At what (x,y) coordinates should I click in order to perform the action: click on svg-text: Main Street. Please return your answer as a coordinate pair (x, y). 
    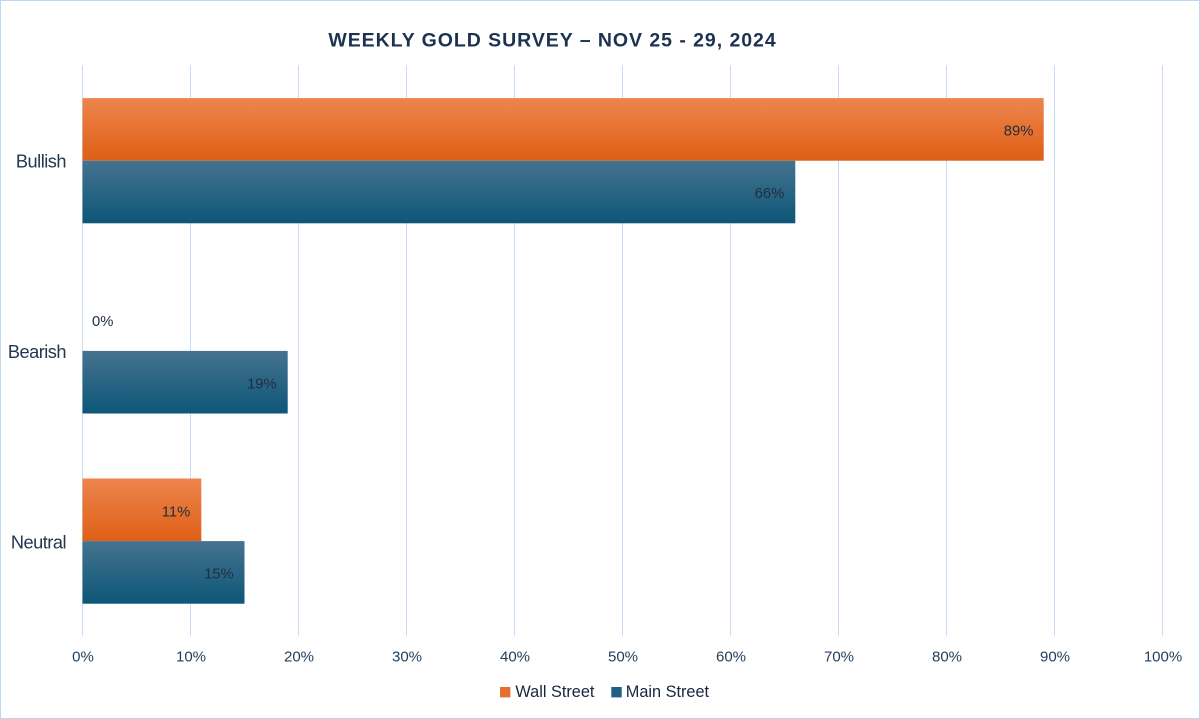
    Looking at the image, I should click on (668, 692).